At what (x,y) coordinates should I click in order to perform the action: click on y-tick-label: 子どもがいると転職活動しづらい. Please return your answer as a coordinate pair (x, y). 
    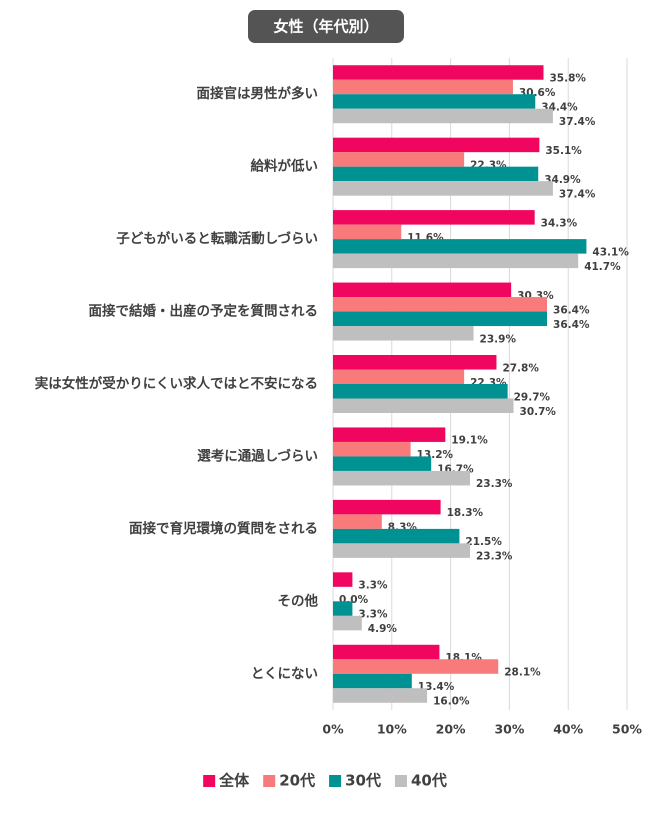
    Looking at the image, I should click on (217, 238).